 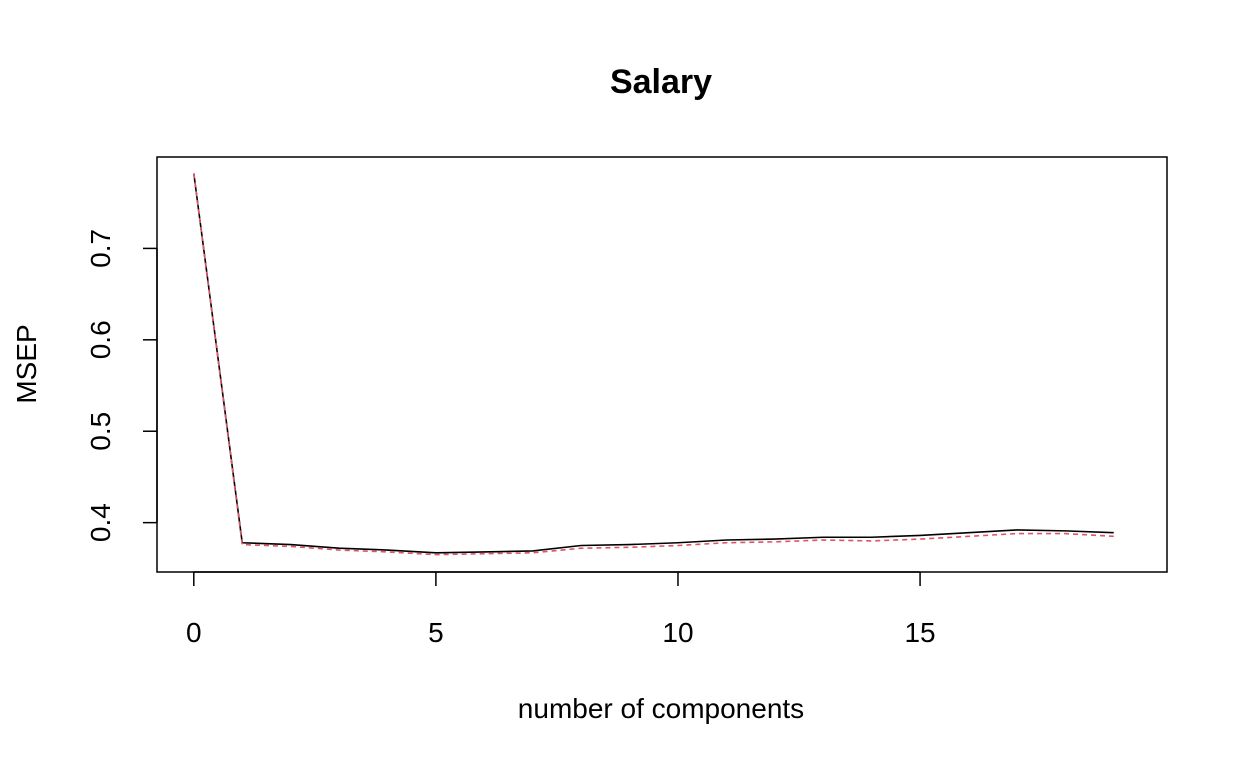 I want to click on y-tick-label: 0.4, so click(x=100, y=522).